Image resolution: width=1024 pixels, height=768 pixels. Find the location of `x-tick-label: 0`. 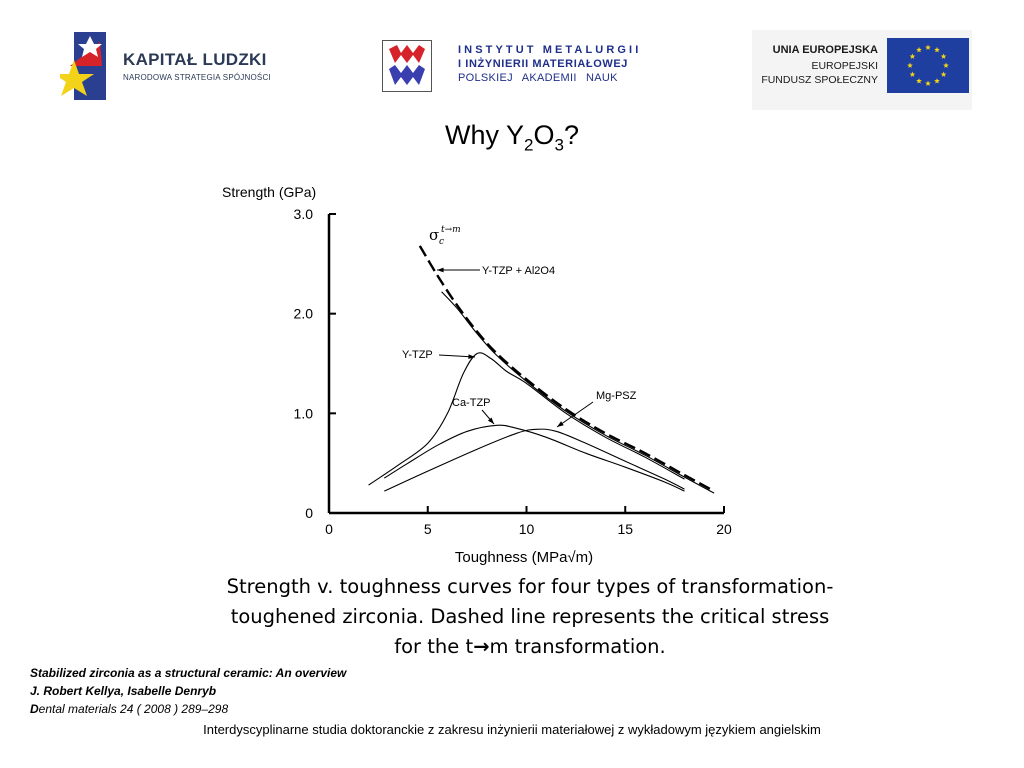

x-tick-label: 0 is located at coordinates (329, 529).